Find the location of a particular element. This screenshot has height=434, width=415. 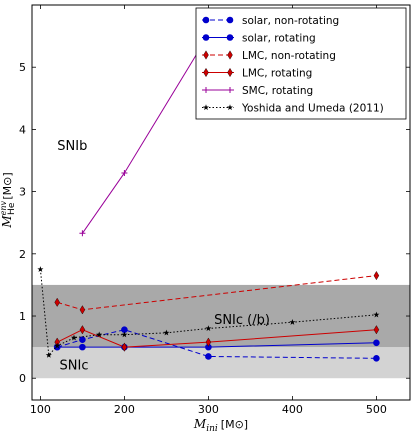

annotation: SNIb is located at coordinates (72, 146).